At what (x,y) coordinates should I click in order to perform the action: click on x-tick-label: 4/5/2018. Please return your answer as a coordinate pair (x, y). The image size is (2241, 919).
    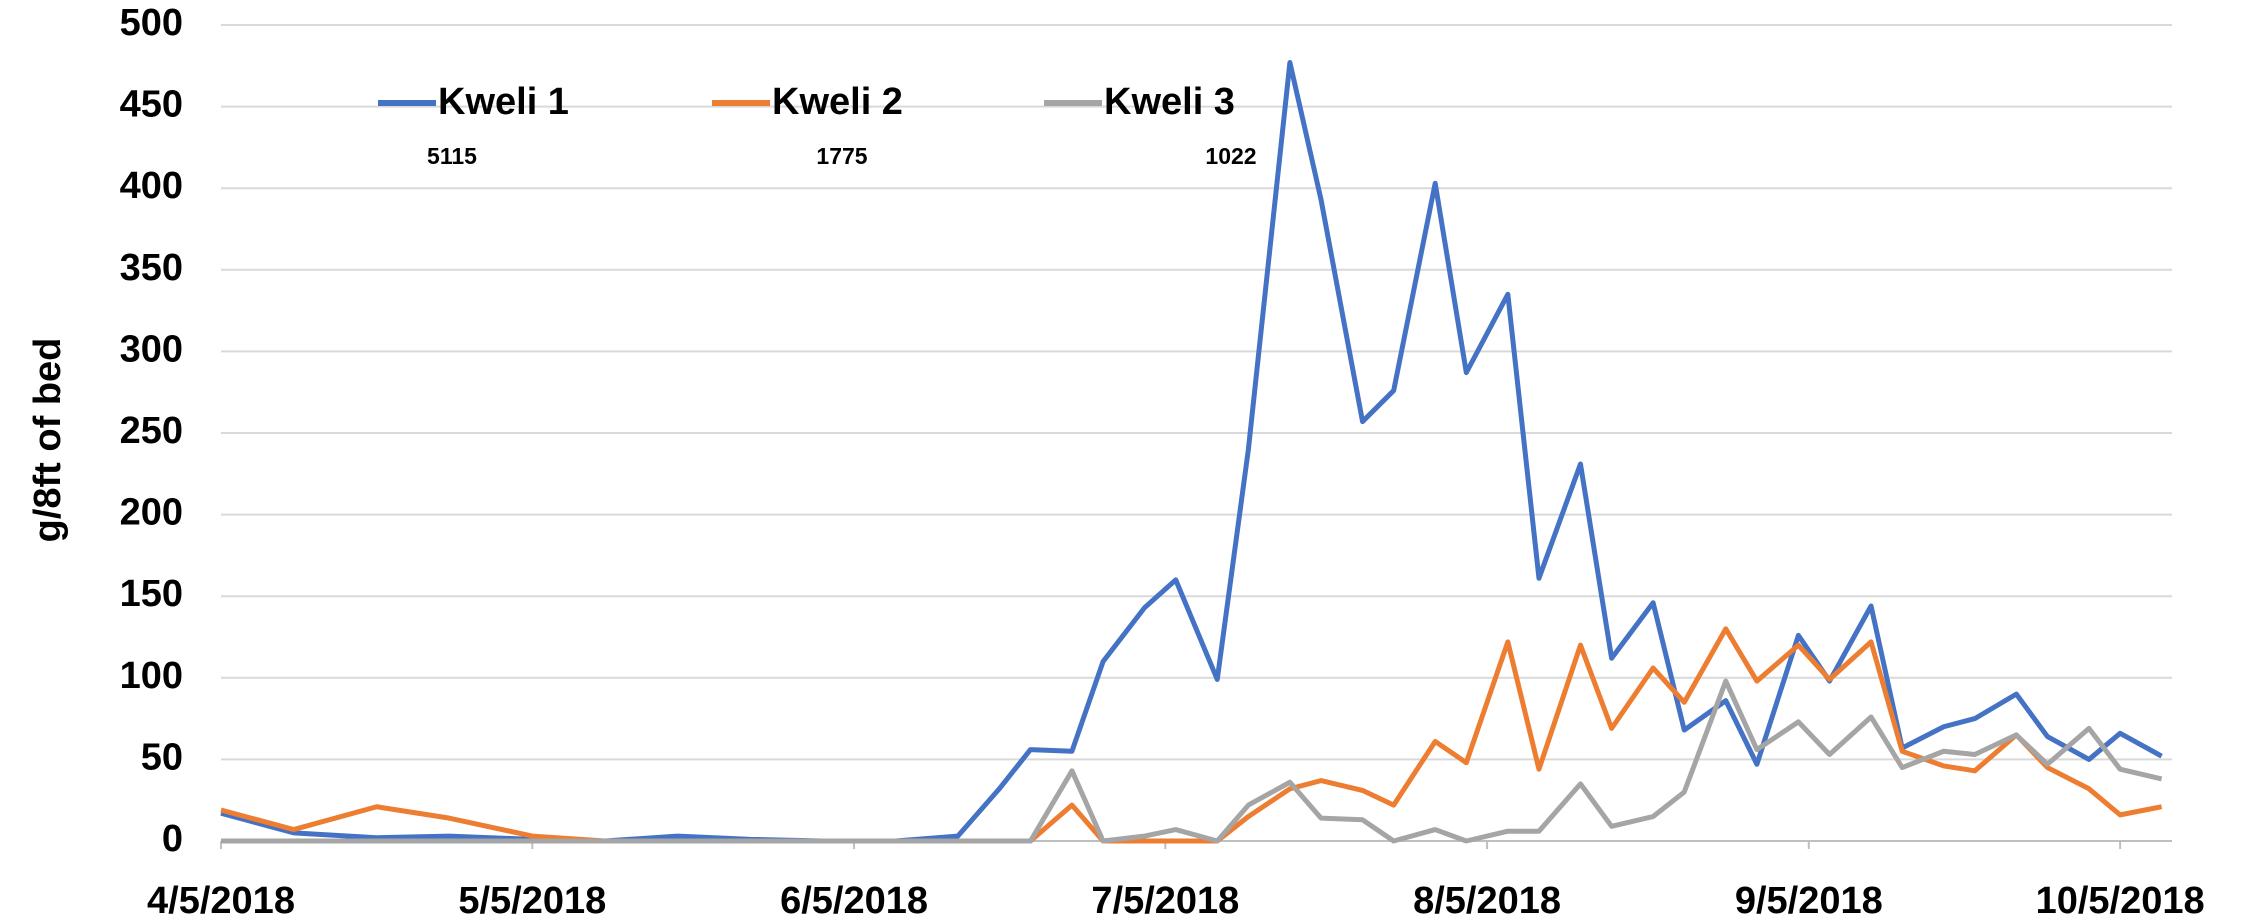
    Looking at the image, I should click on (221, 899).